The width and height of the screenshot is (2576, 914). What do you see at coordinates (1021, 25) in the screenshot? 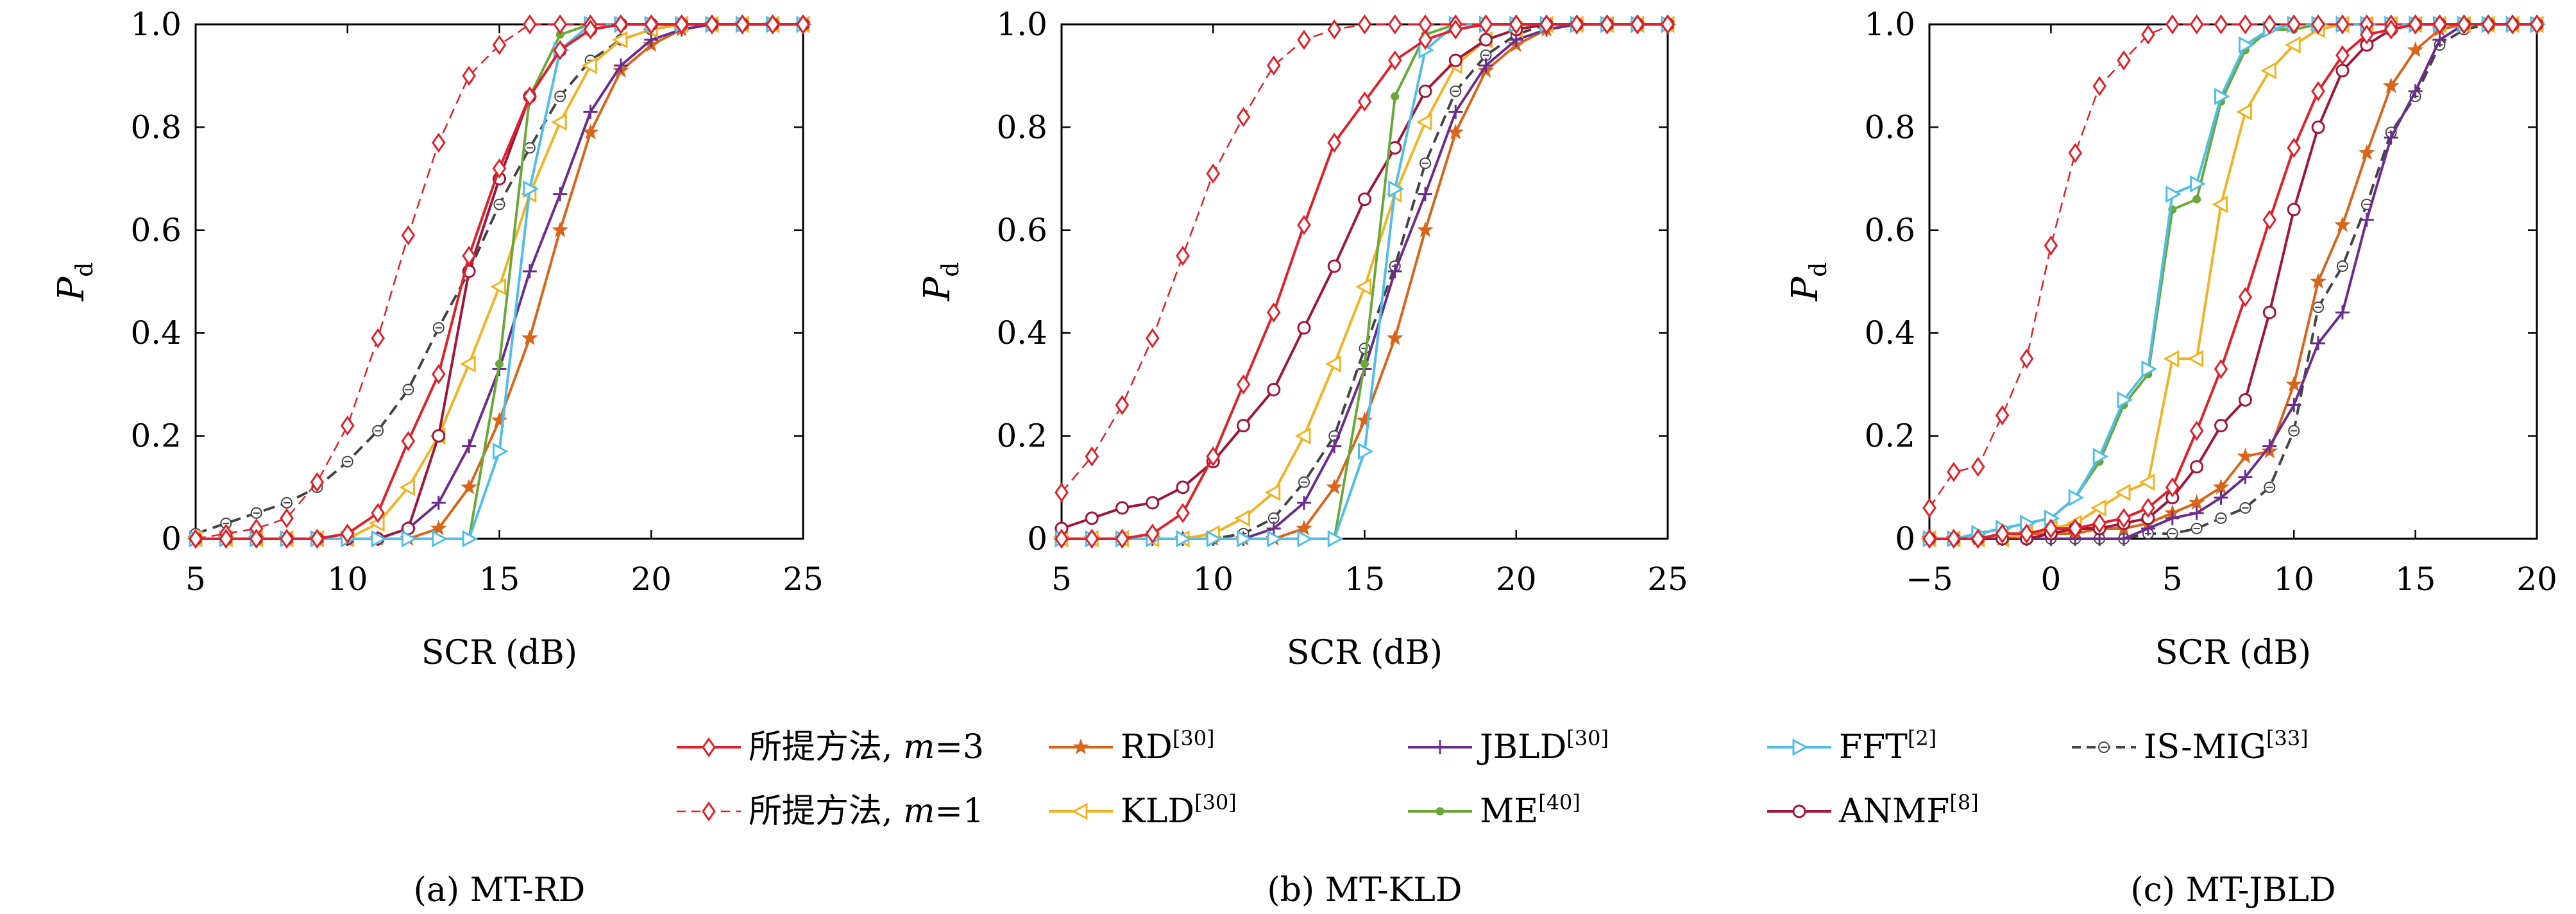
I see `y-tick-label: 1.0` at bounding box center [1021, 25].